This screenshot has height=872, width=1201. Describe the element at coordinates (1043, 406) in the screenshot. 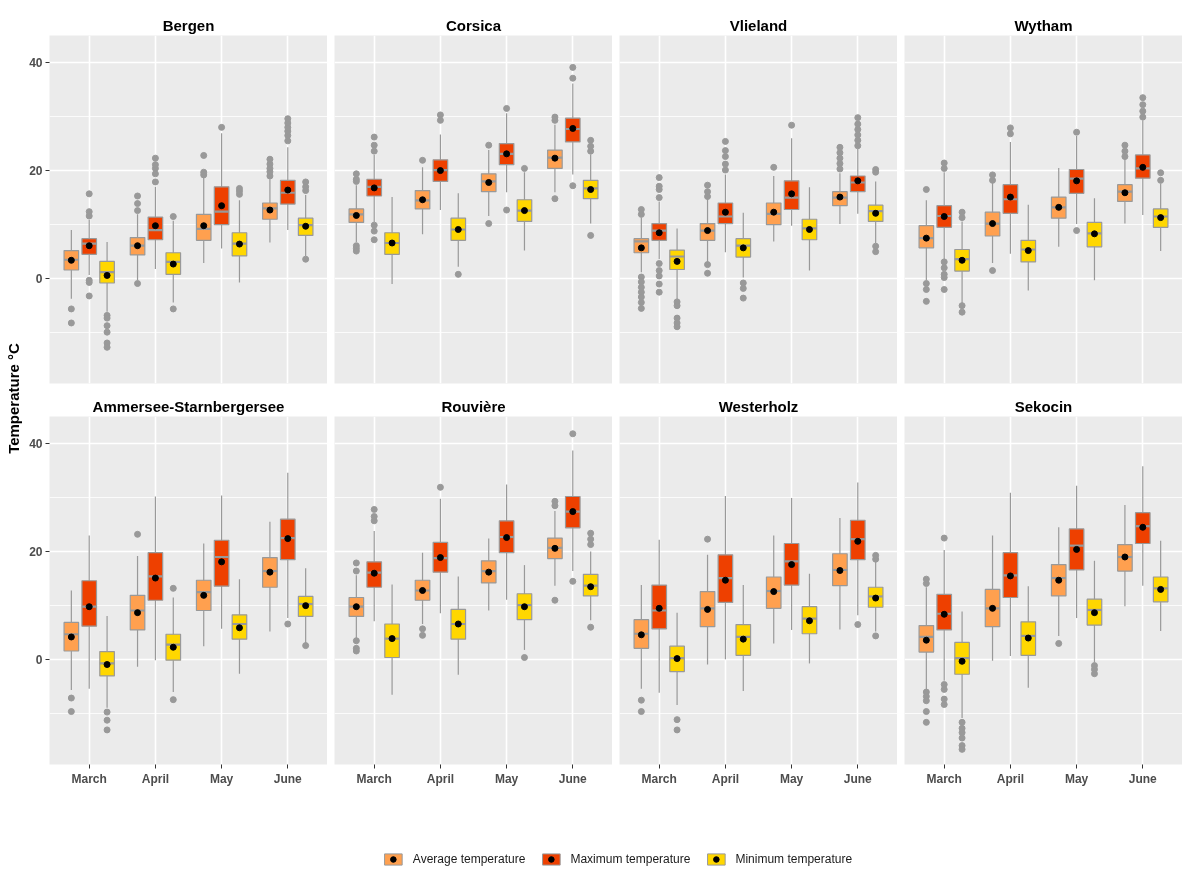

I see `chart-title: Sekocin` at that location.